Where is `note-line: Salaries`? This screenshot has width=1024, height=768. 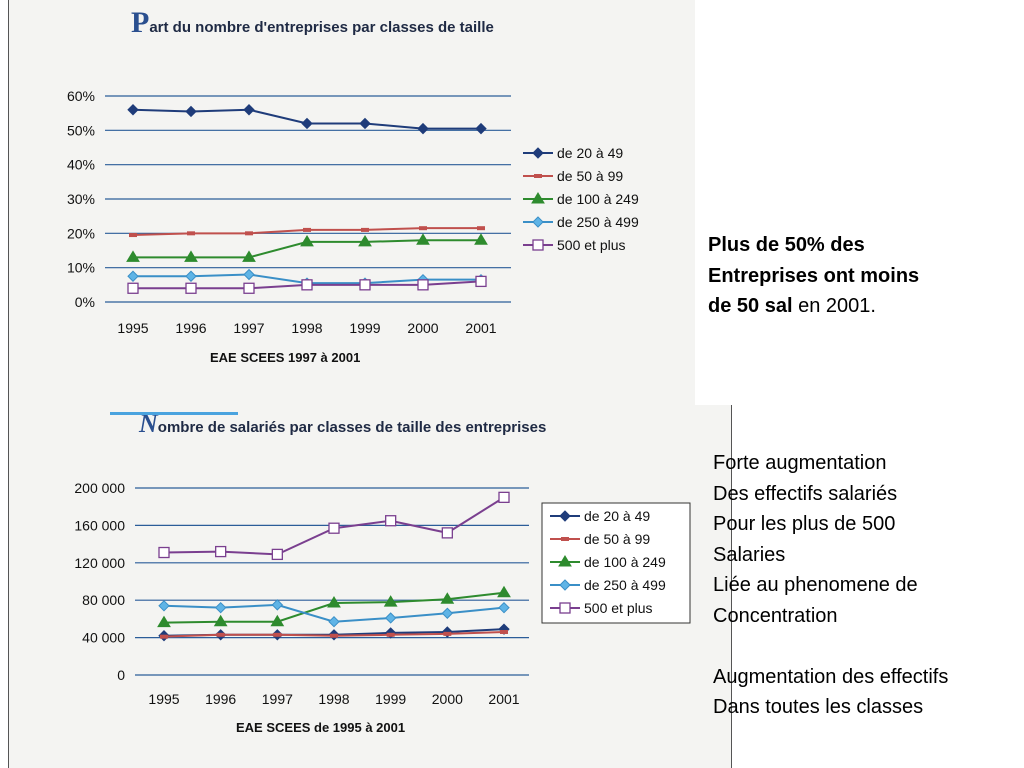
note-line: Salaries is located at coordinates (749, 554).